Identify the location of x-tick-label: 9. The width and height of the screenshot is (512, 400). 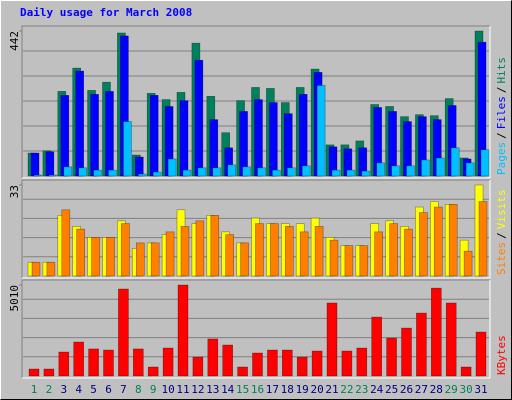
(153, 389).